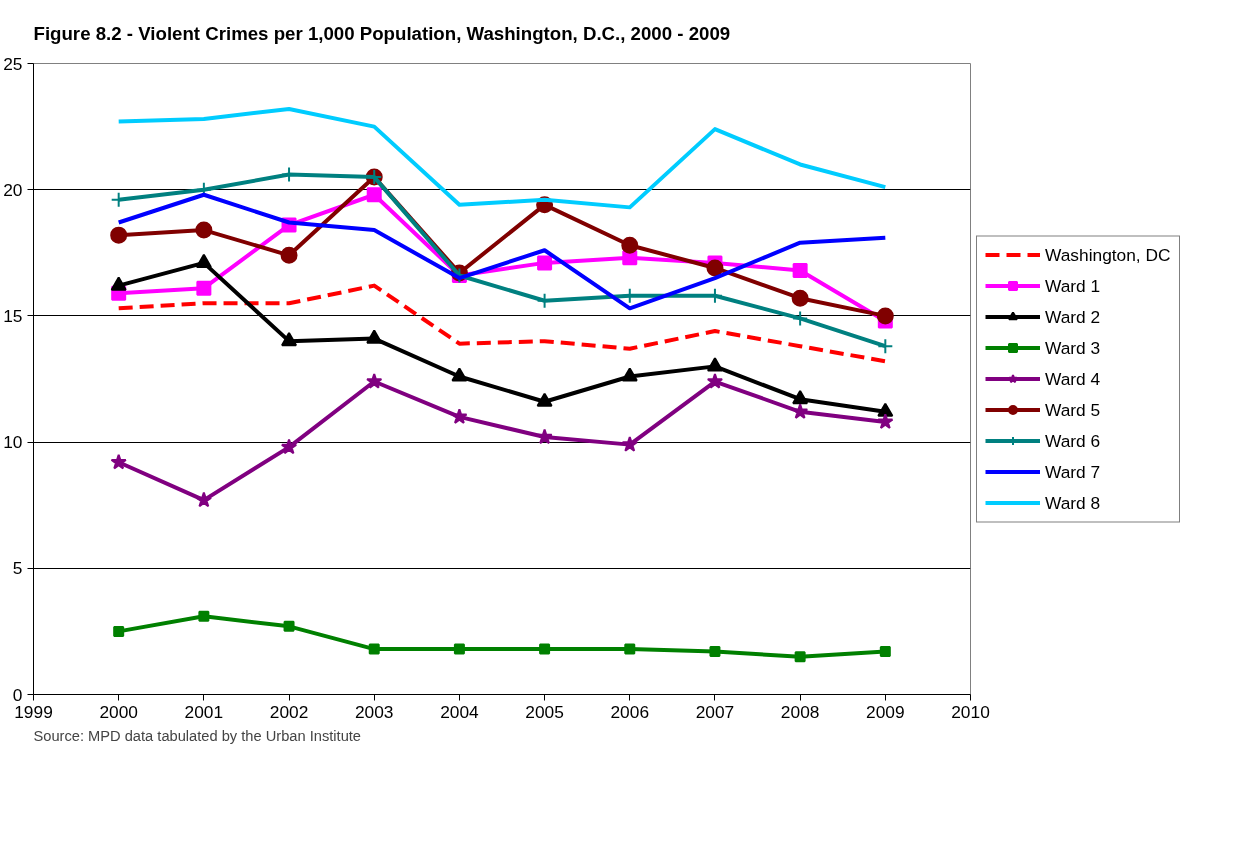 This screenshot has height=850, width=1241. What do you see at coordinates (197, 735) in the screenshot?
I see `source-note: Source: MPD data tabulated by the Urban Institute` at bounding box center [197, 735].